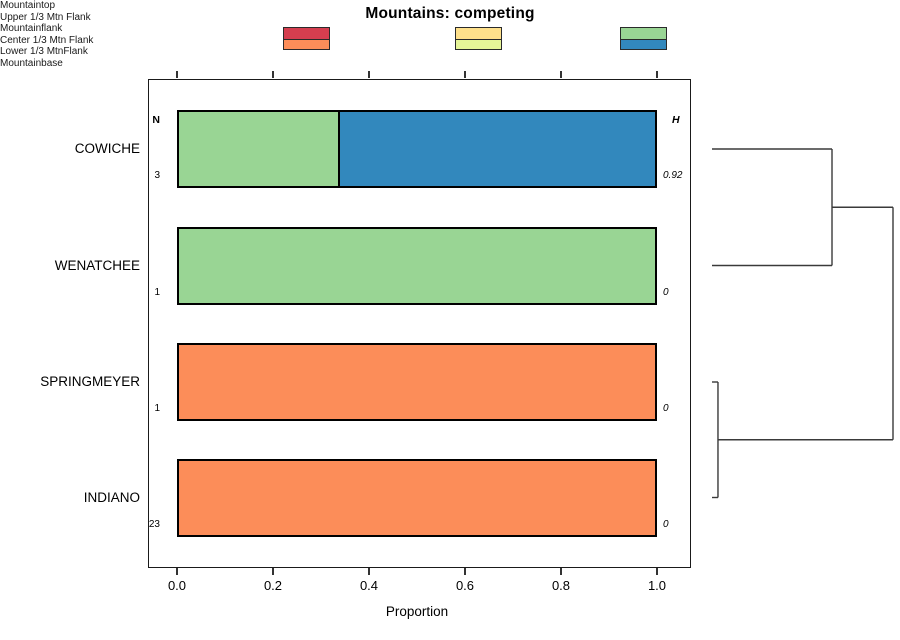 The height and width of the screenshot is (640, 900). What do you see at coordinates (306, 43) in the screenshot?
I see `legend-swatch-upper-1-3-mtn-flank` at bounding box center [306, 43].